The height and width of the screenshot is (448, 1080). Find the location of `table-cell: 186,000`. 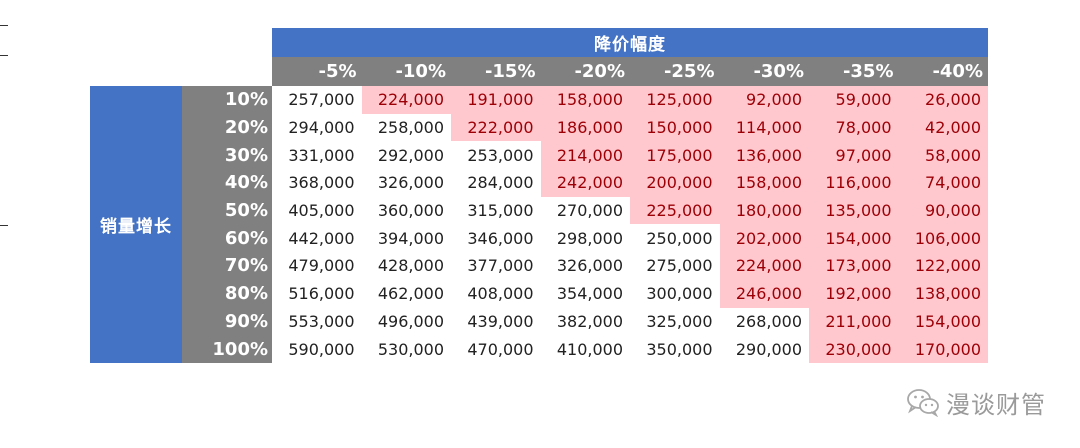

table-cell: 186,000 is located at coordinates (585, 127).